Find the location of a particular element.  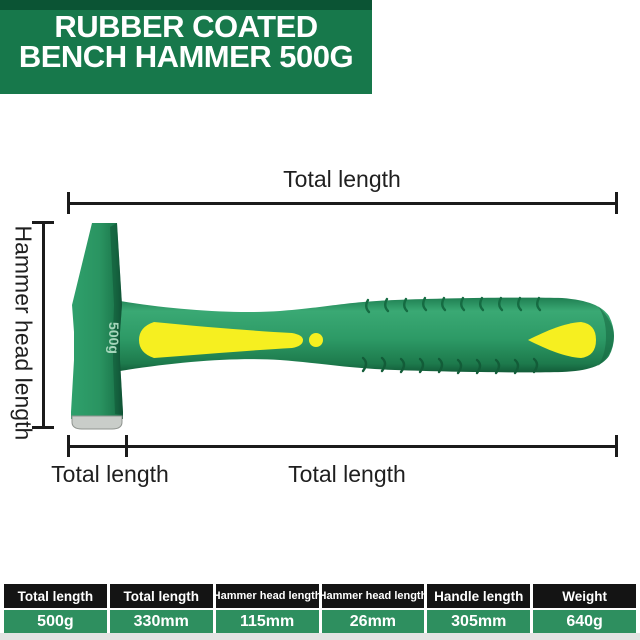

handle-ribs-bottom is located at coordinates (450, 365).